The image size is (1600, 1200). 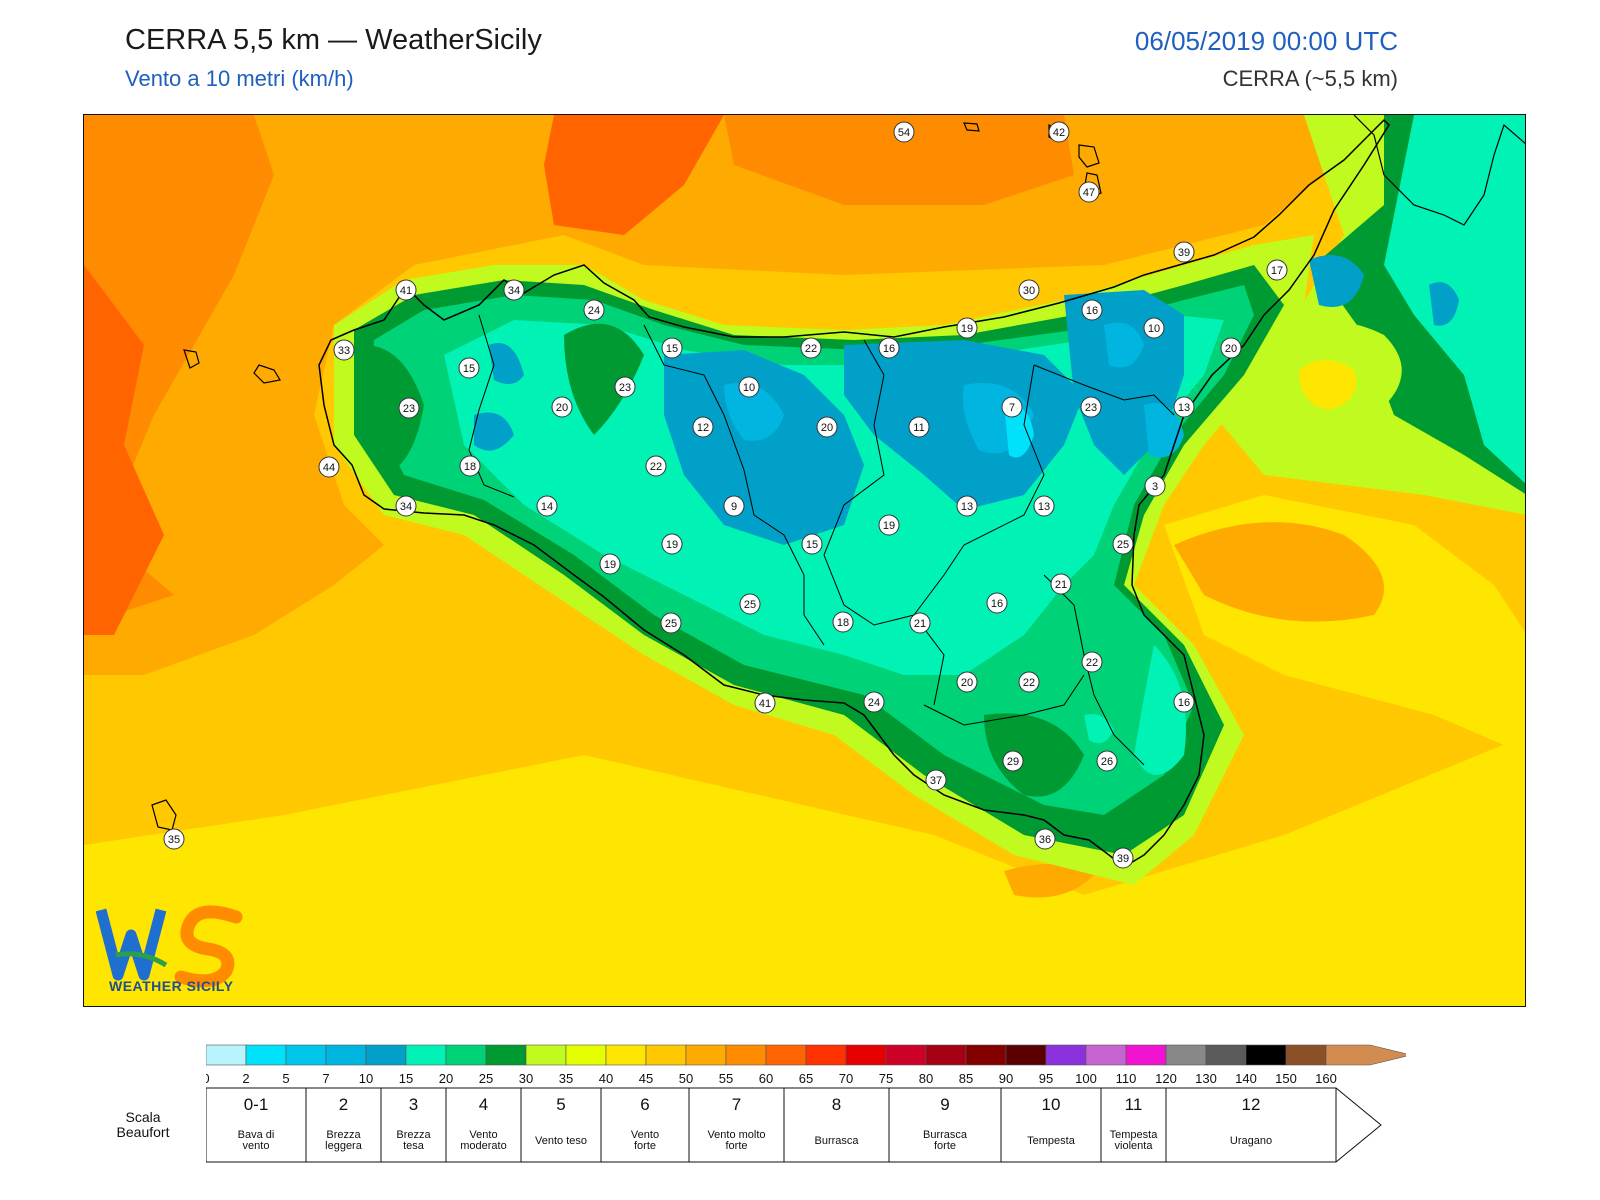 What do you see at coordinates (806, 1078) in the screenshot?
I see `colorbar-tick-label: 65` at bounding box center [806, 1078].